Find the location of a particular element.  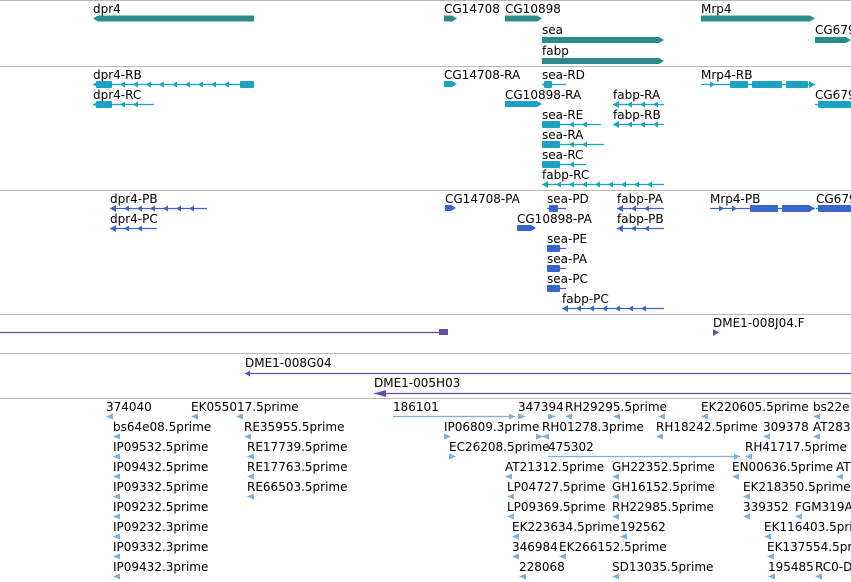

est-label: IP09332.3prime is located at coordinates (160, 547).